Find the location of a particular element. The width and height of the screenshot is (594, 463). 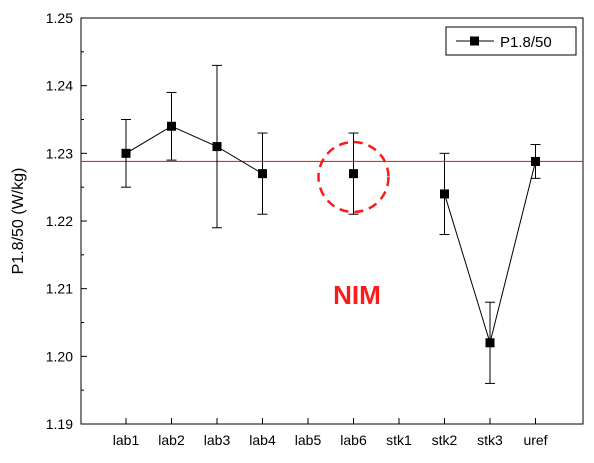

data-point-lab6 is located at coordinates (353, 174).